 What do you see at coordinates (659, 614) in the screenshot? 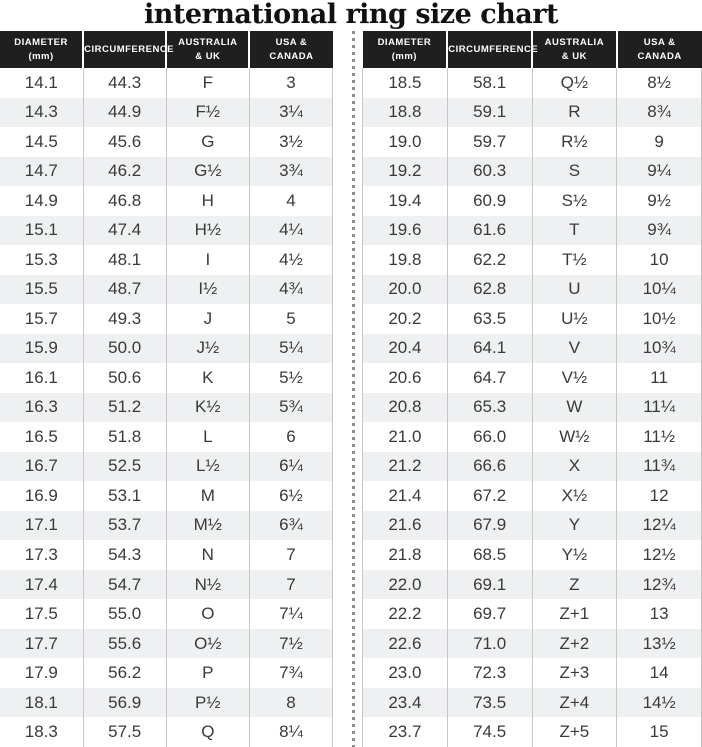
I see `table-cell: 13` at bounding box center [659, 614].